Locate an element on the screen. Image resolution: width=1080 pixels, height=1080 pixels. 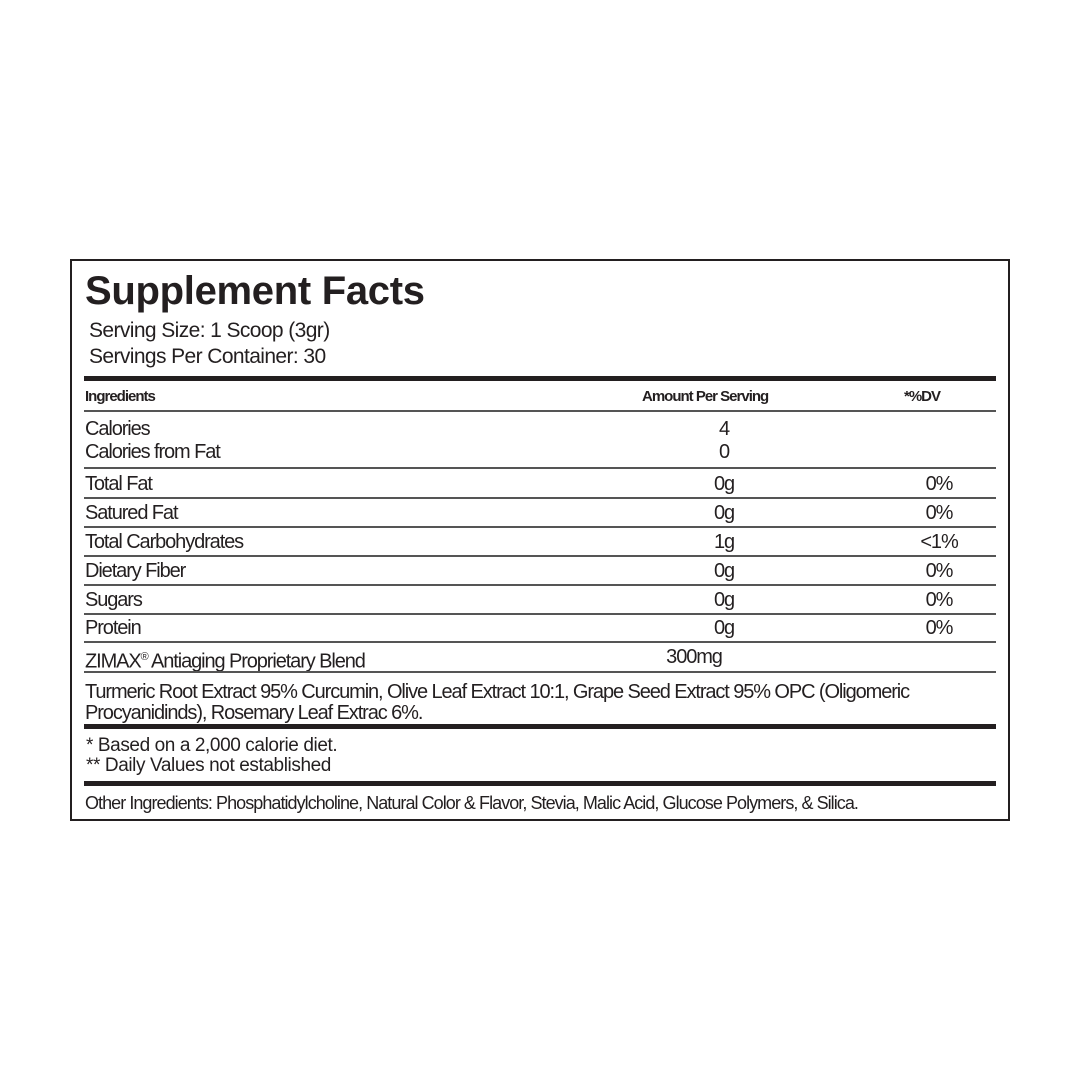
table-row: Dietary Fiber 0g 0% is located at coordinates (540, 571).